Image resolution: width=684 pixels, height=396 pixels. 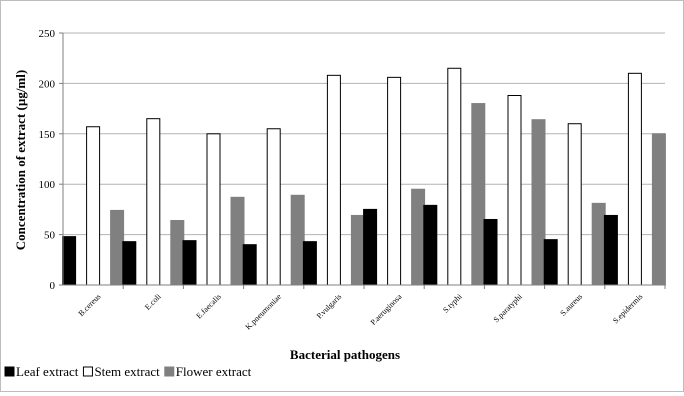 I want to click on bar-flower-extract-s-typhi, so click(x=478, y=194).